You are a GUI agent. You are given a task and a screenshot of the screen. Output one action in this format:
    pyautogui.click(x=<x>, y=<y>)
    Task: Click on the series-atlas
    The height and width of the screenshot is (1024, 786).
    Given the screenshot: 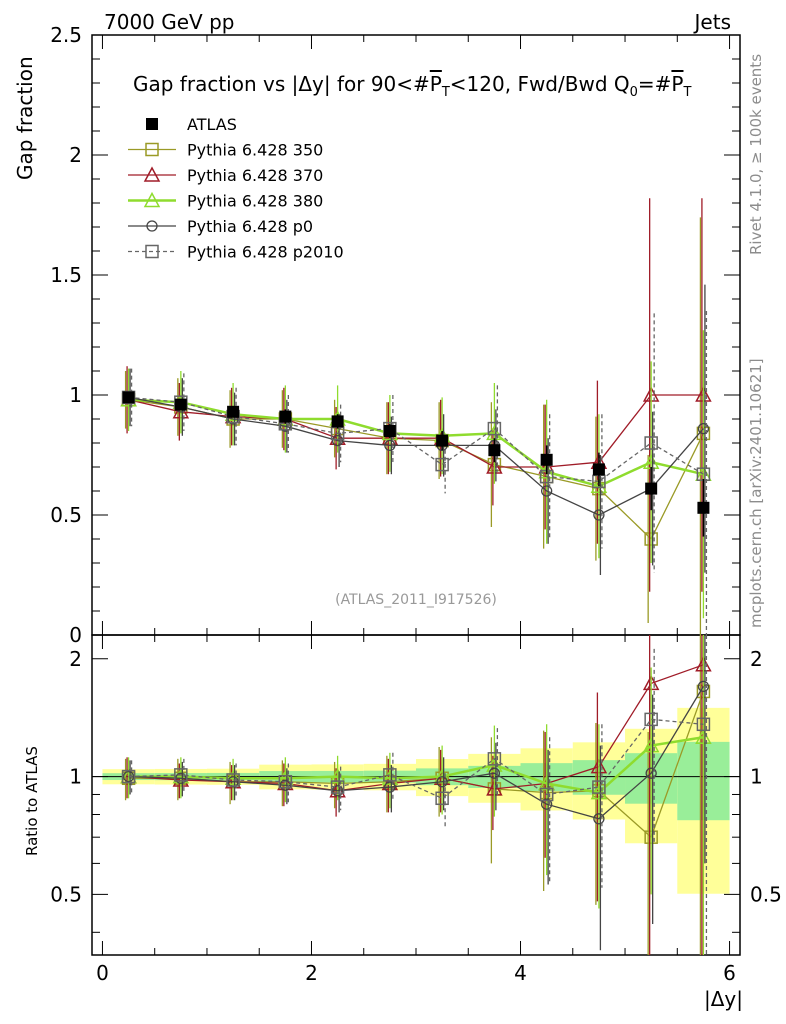 What is the action you would take?
    pyautogui.click(x=416, y=464)
    